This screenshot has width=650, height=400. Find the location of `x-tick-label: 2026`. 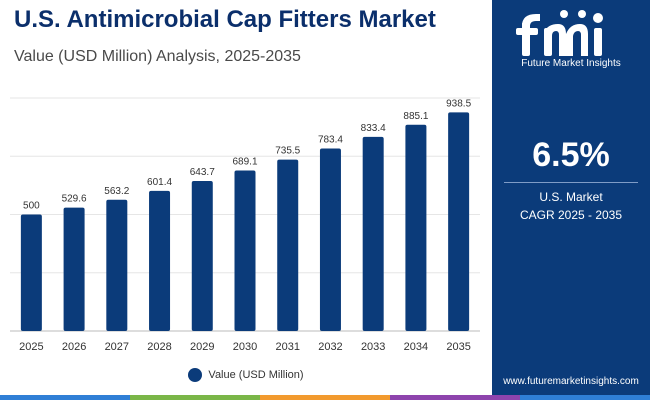

x-tick-label: 2026 is located at coordinates (74, 347).